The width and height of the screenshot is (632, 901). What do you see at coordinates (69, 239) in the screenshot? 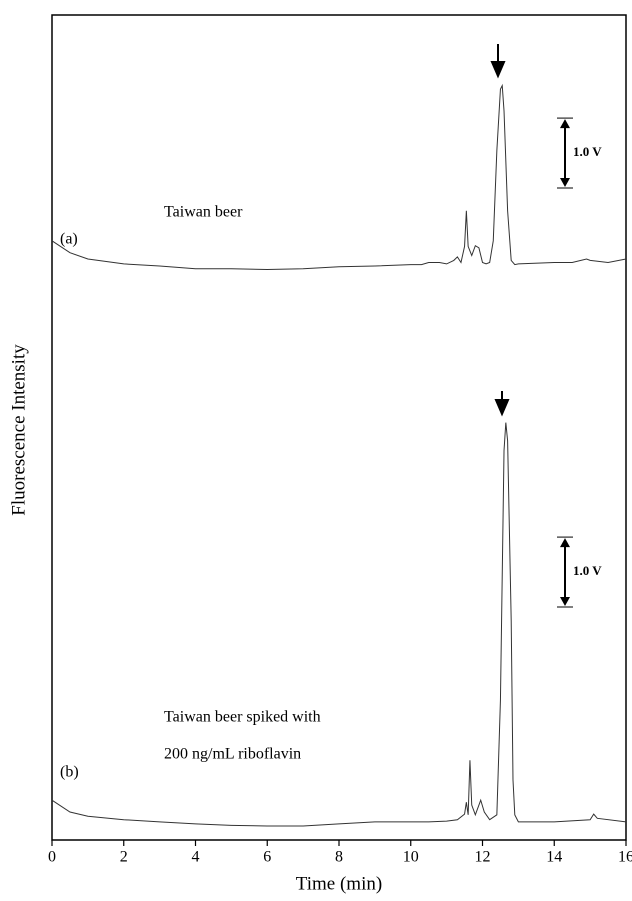
I see `annotation: (a)` at bounding box center [69, 239].